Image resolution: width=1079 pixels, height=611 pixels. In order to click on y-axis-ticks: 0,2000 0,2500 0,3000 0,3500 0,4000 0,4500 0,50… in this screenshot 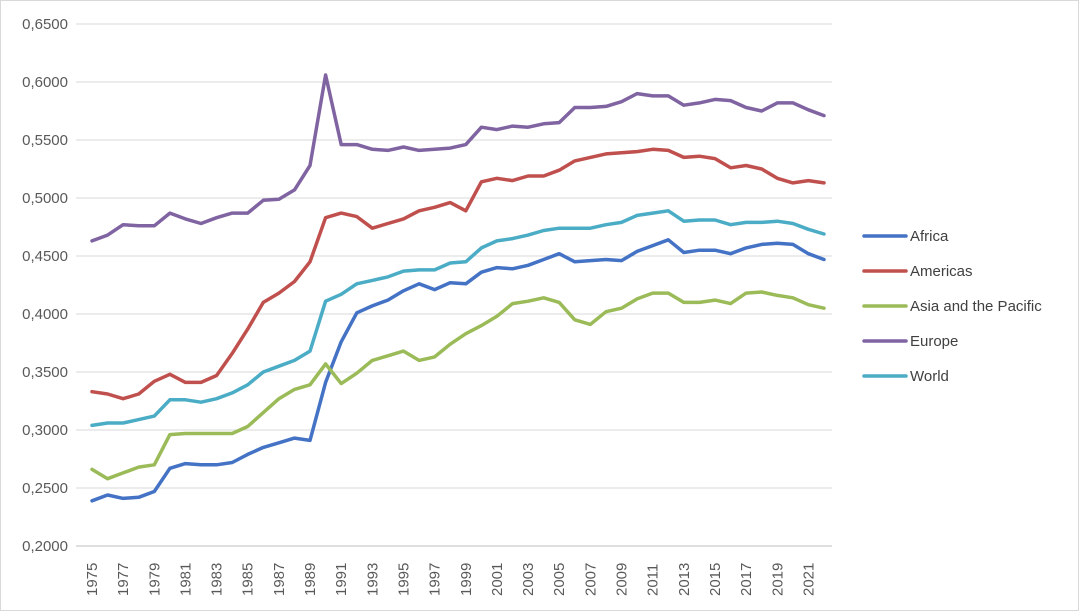, I will do `click(45, 285)`.